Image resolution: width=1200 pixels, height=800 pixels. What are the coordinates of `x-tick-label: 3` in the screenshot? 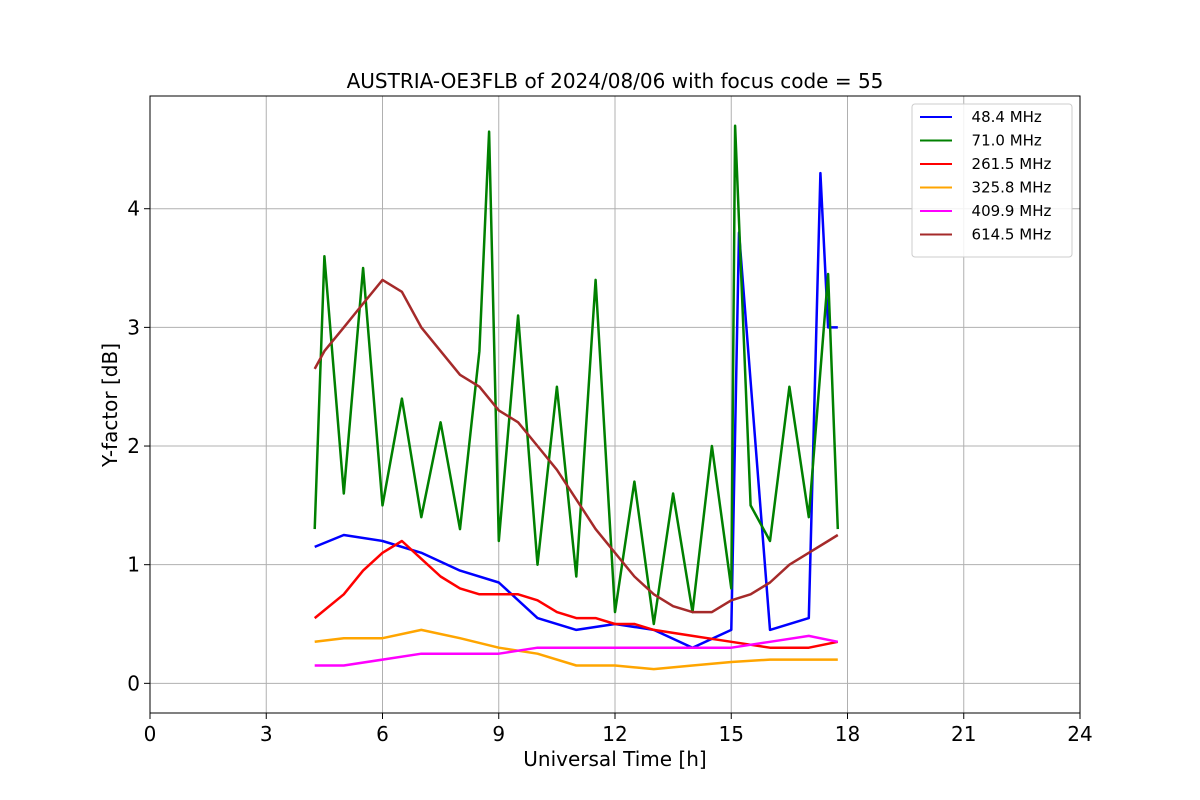 It's located at (266, 734).